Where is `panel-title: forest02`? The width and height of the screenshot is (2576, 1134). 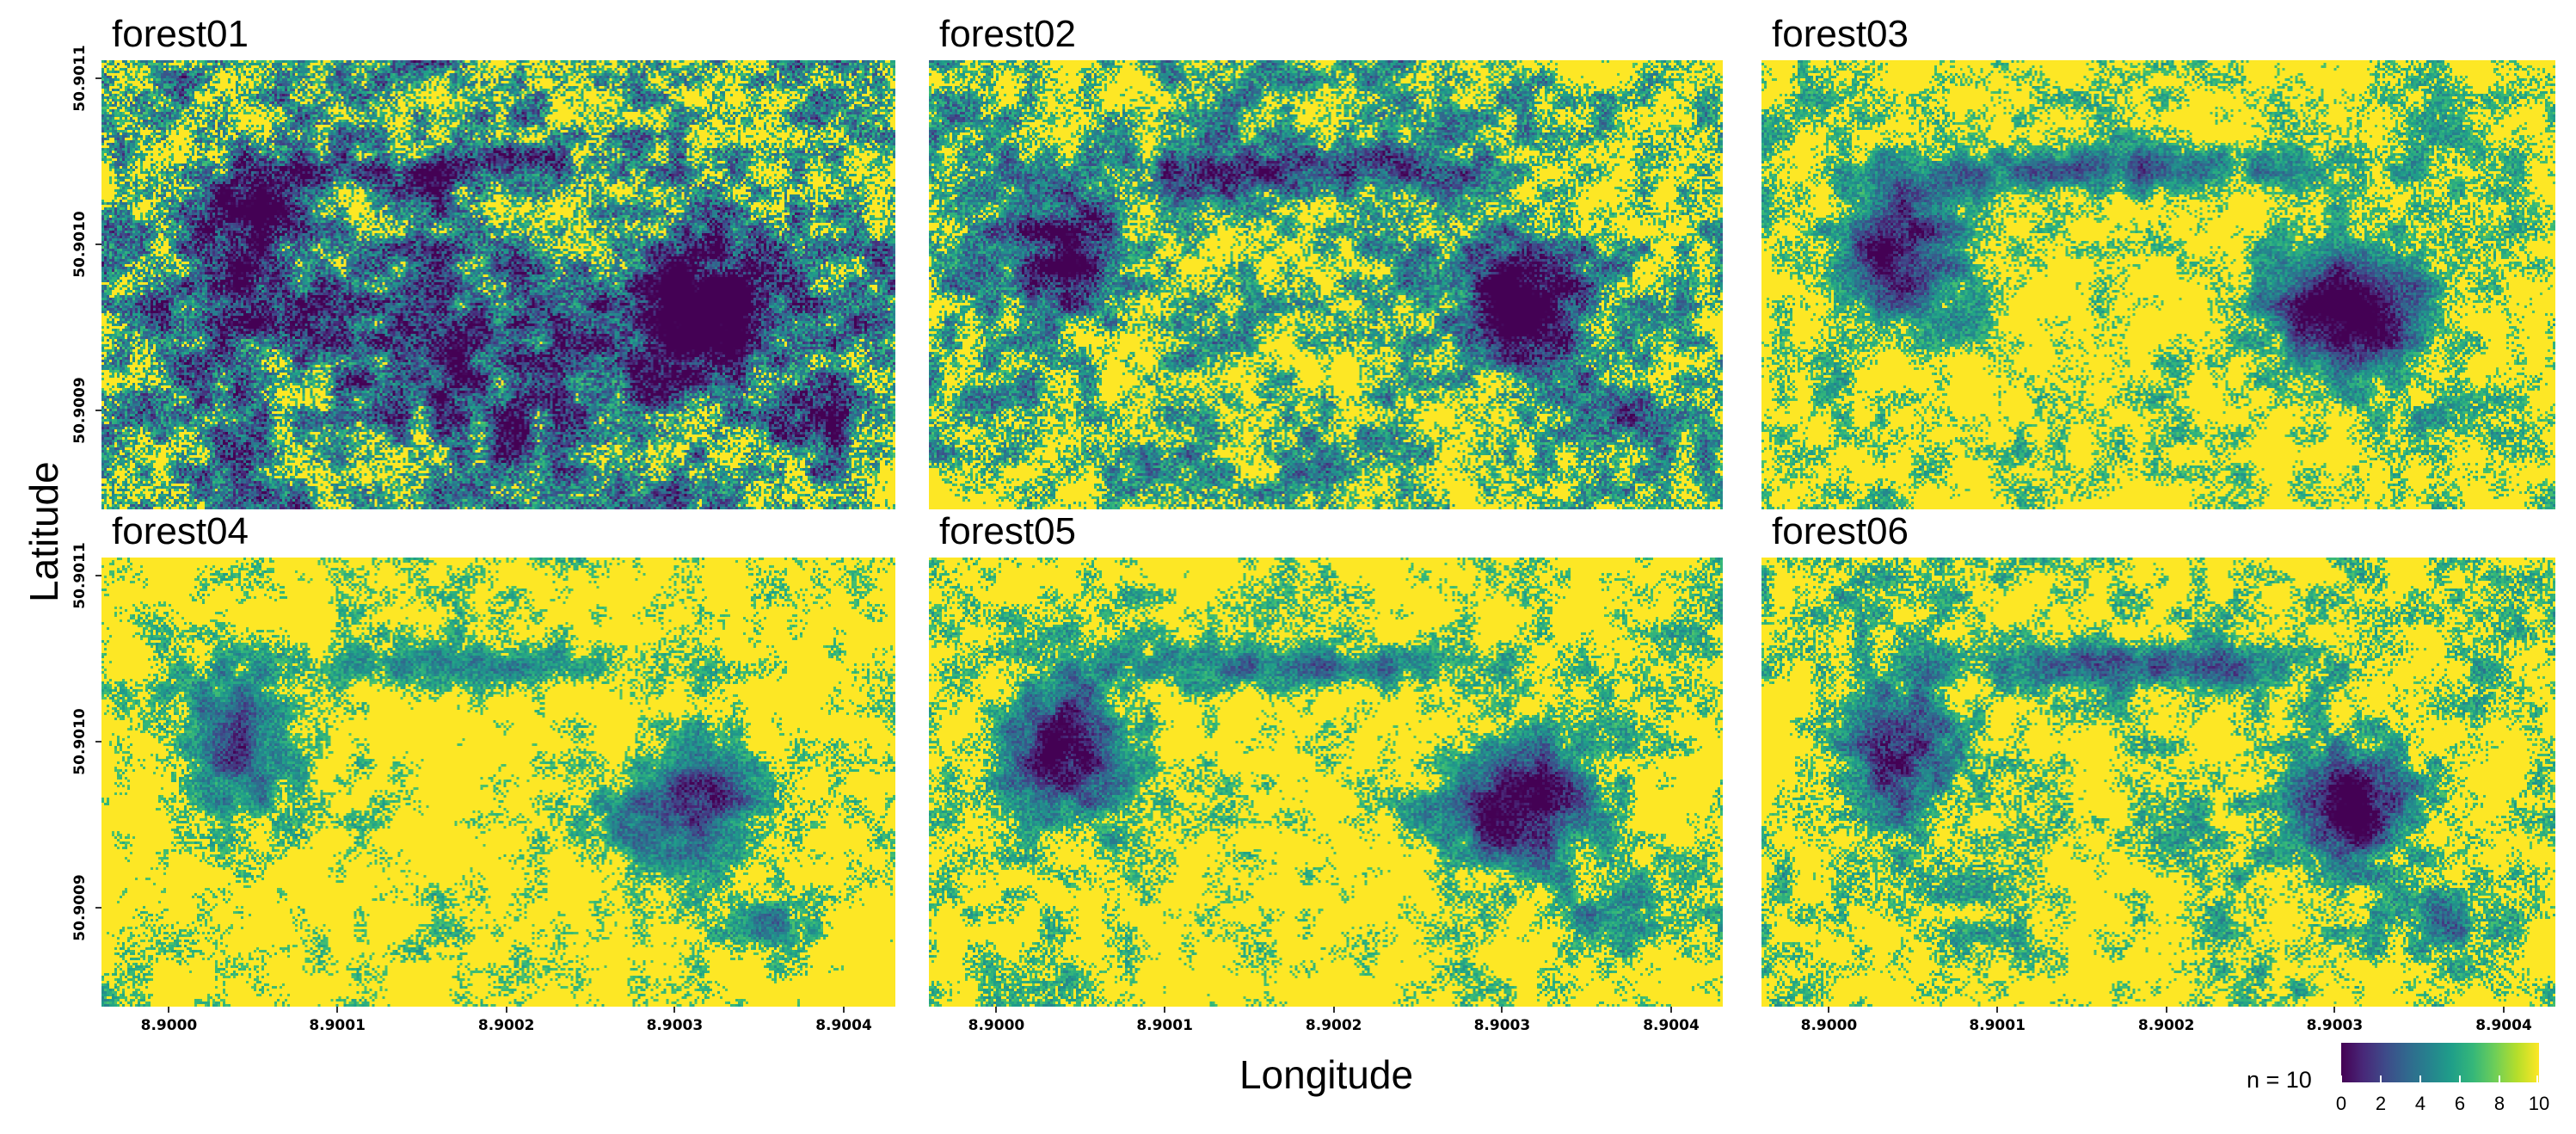 panel-title: forest02 is located at coordinates (1007, 34).